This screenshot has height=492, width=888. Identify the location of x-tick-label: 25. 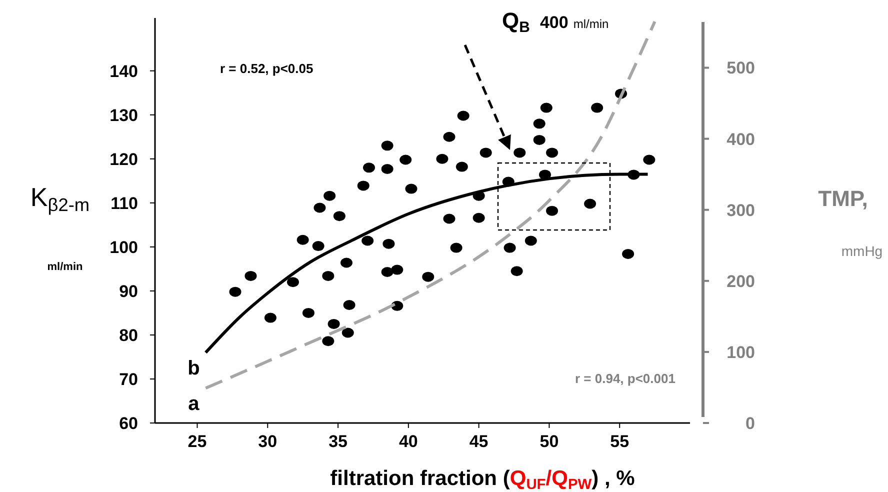
(197, 441).